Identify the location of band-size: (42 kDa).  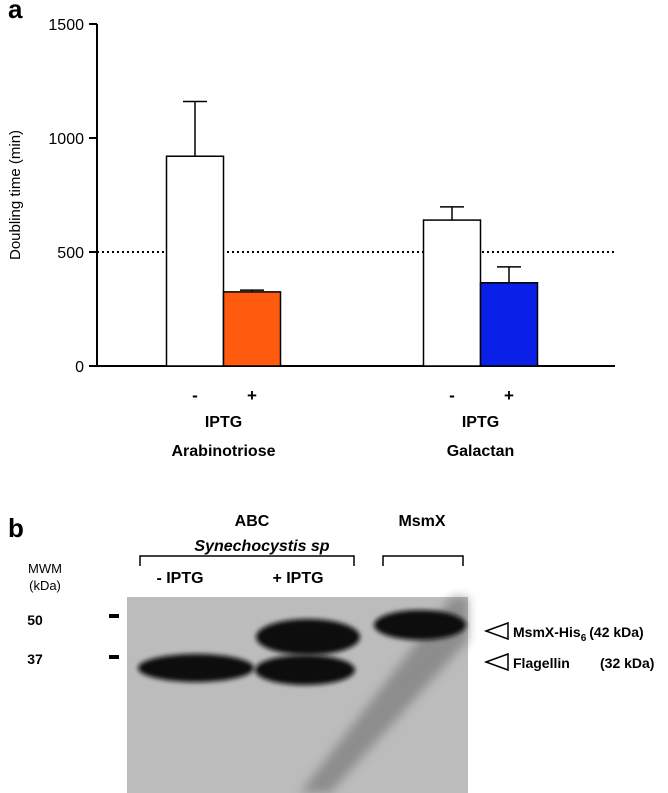
(616, 632).